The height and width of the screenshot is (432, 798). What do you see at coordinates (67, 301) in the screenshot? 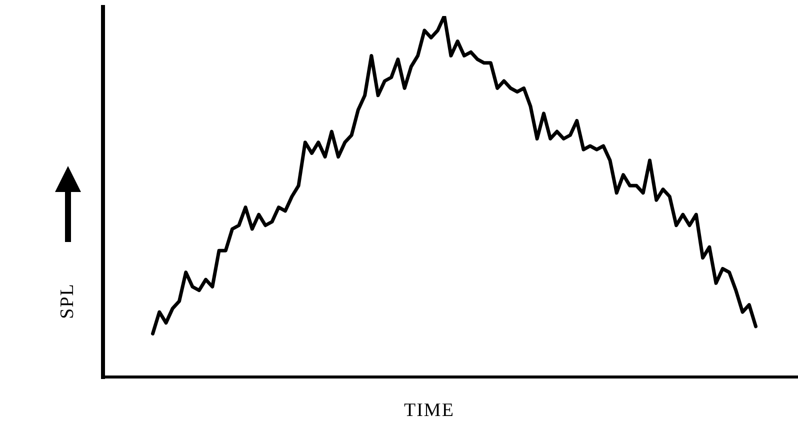
I see `y-axis-title: SPL` at bounding box center [67, 301].